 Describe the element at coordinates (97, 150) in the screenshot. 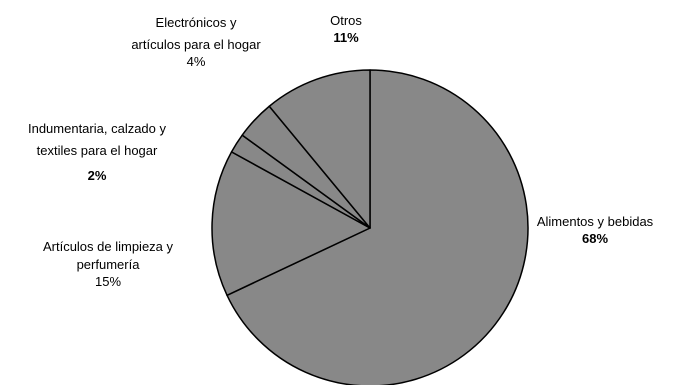

I see `slice-label-name: textiles para el hogar` at that location.